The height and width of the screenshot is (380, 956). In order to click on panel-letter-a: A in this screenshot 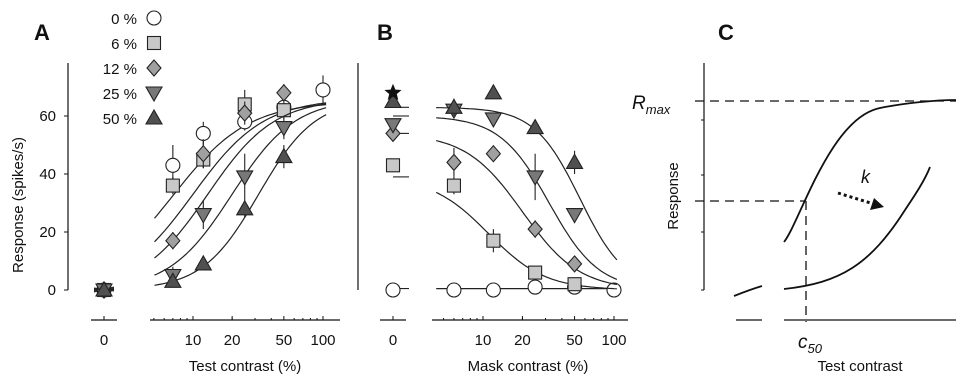, I will do `click(42, 32)`.